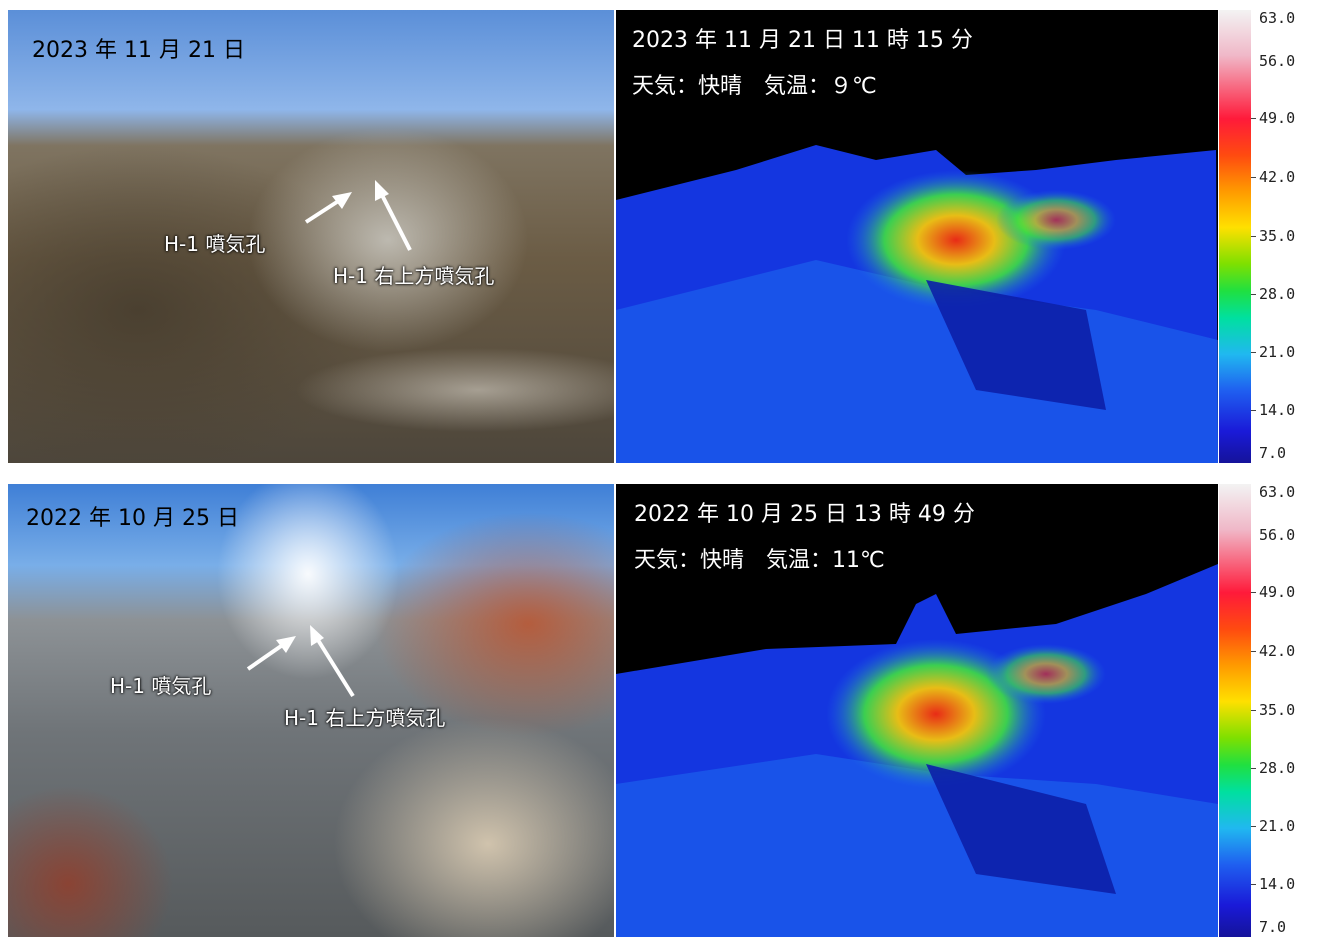 This screenshot has width=1321, height=939. I want to click on photo-date-label: 2023 年 11 月 21 日, so click(138, 50).